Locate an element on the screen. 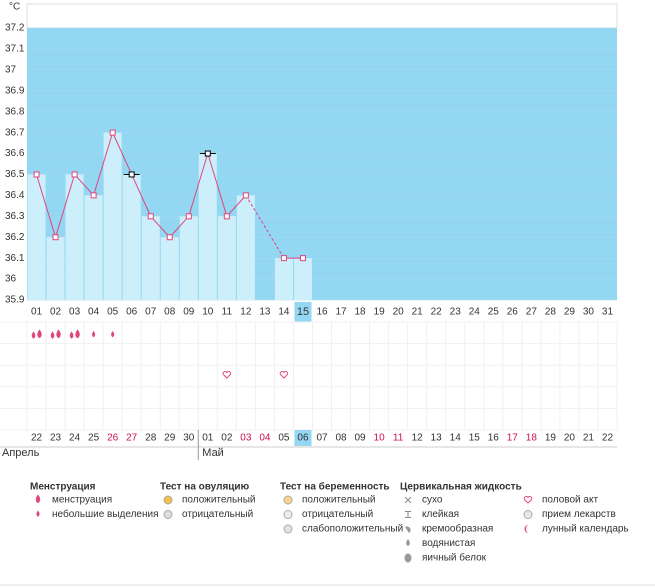 The height and width of the screenshot is (587, 655). y-tick-label: 36 is located at coordinates (11, 279).